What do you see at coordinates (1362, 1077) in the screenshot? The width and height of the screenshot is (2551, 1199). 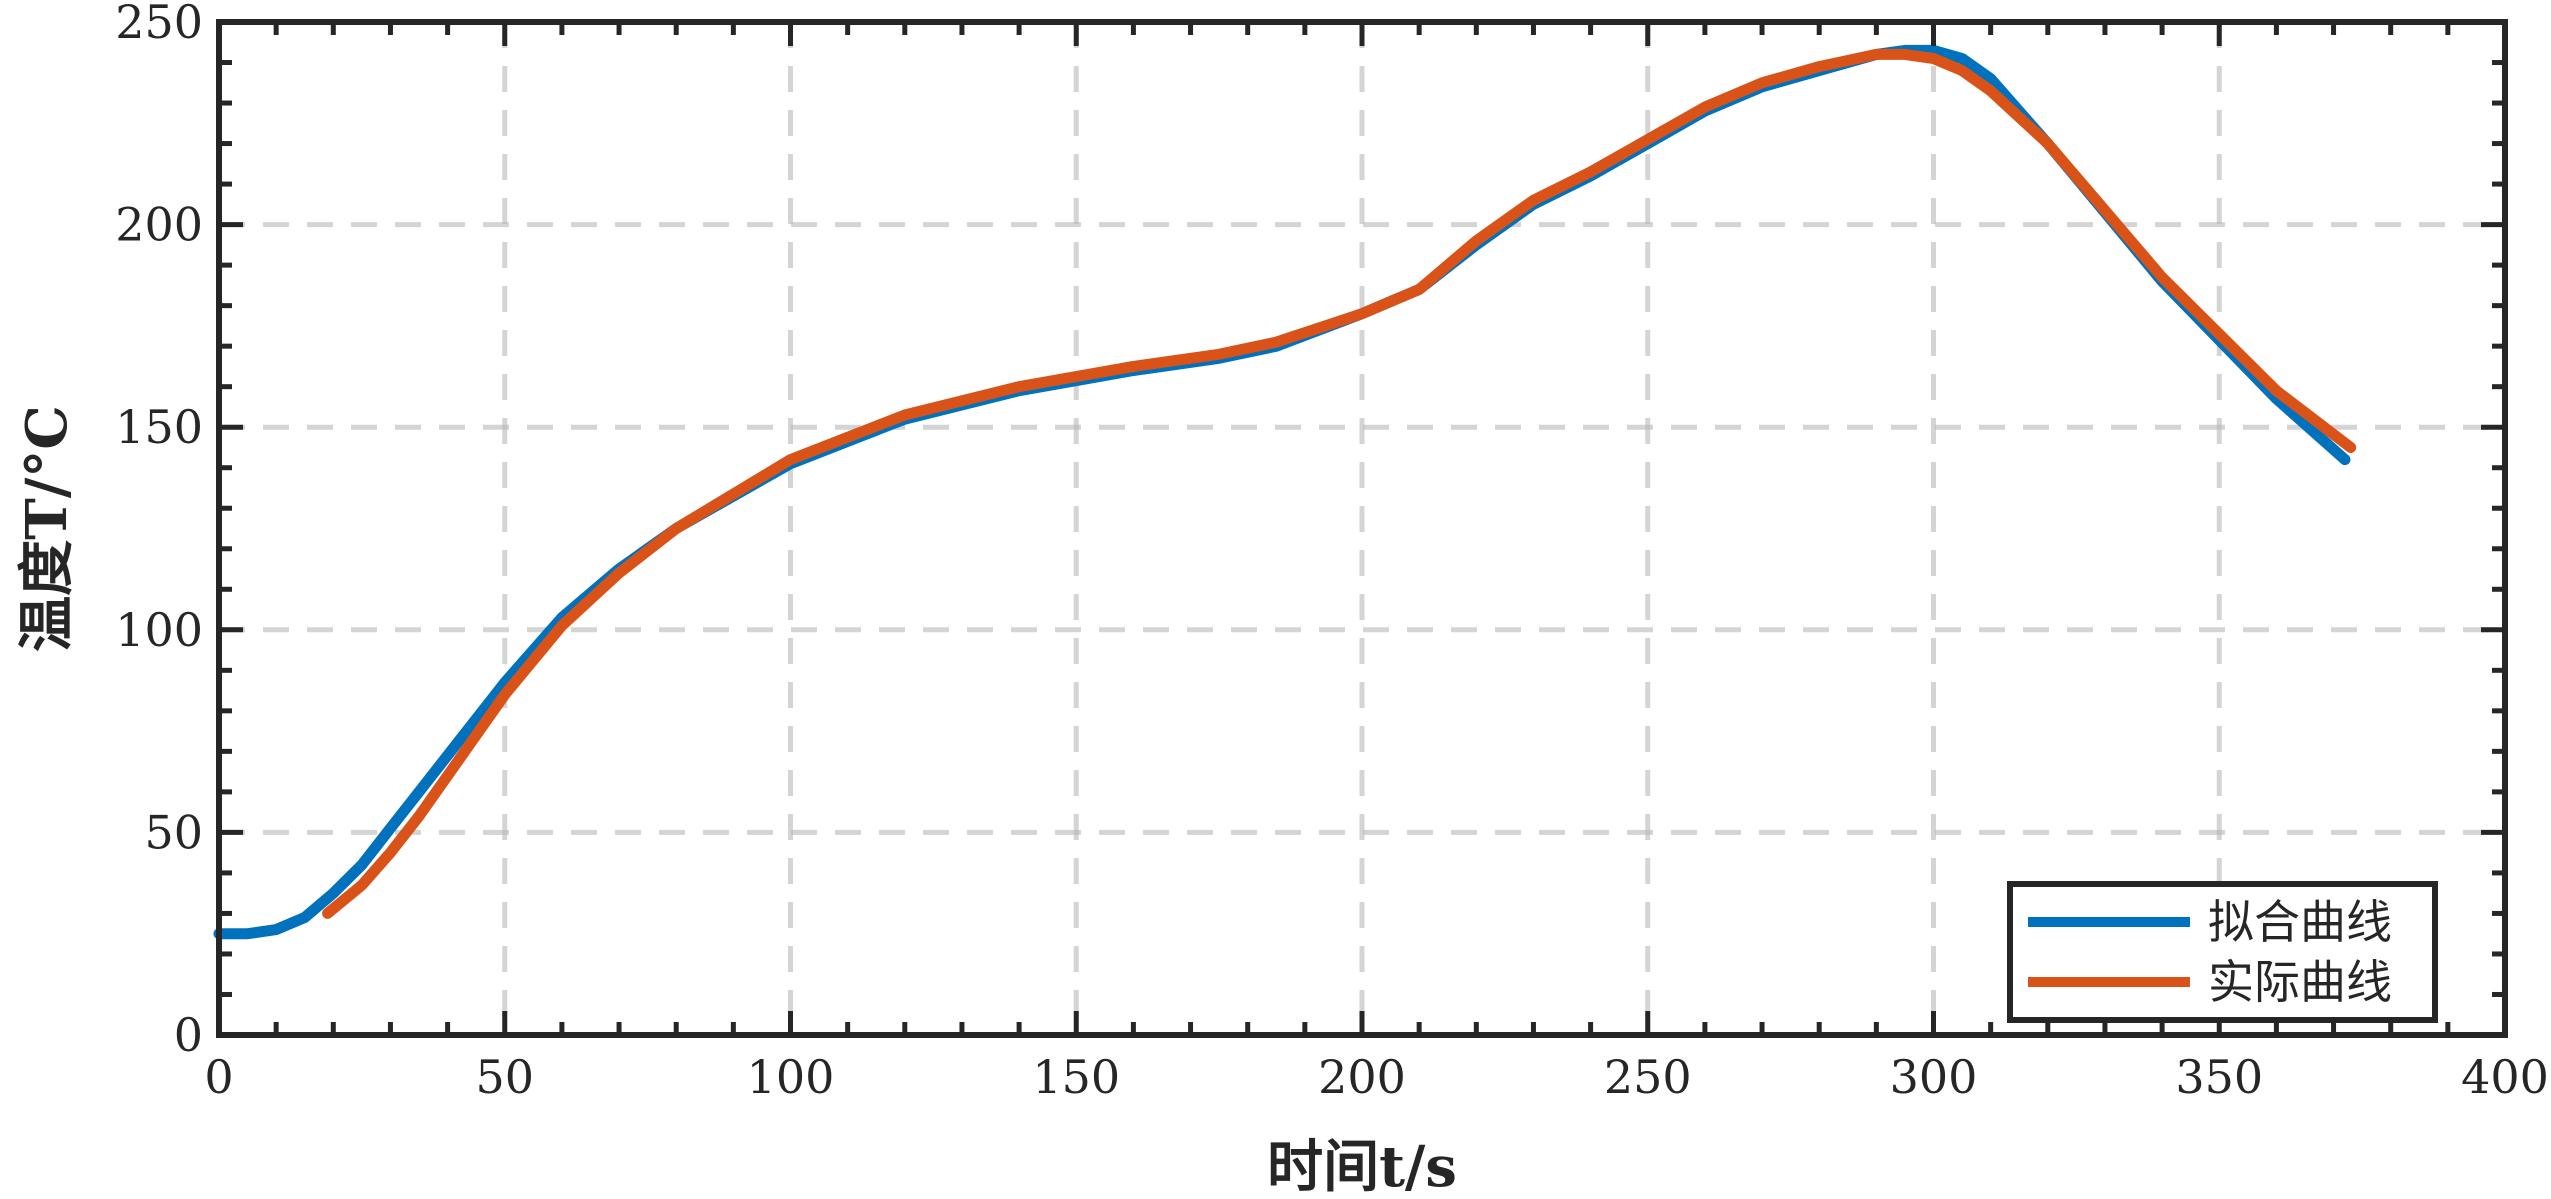 I see `x-tick-label: 200` at bounding box center [1362, 1077].